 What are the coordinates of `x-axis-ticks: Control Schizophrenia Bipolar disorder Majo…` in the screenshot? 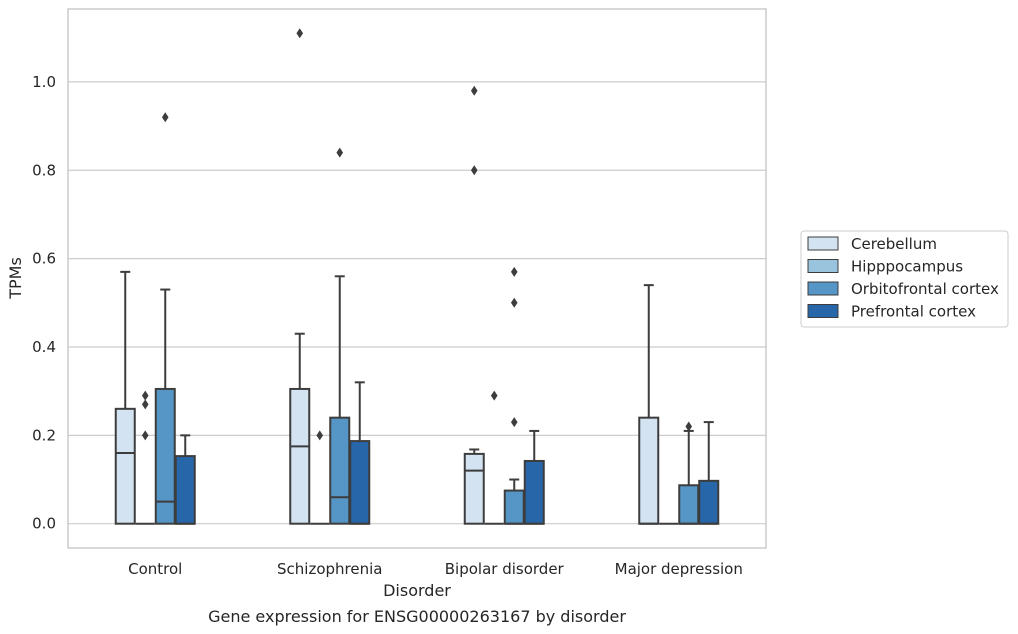 It's located at (435, 569).